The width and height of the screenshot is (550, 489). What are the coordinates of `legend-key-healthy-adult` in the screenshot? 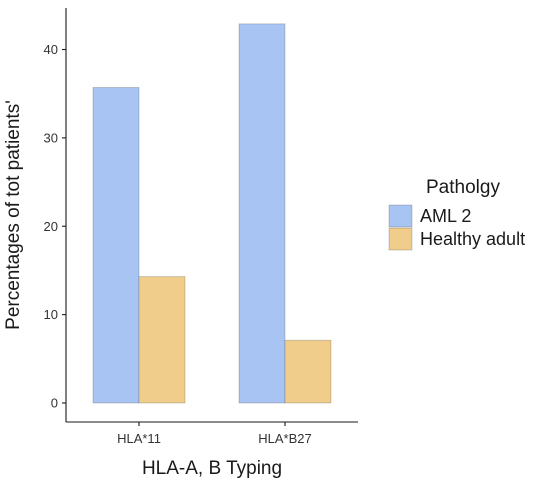 It's located at (400, 239).